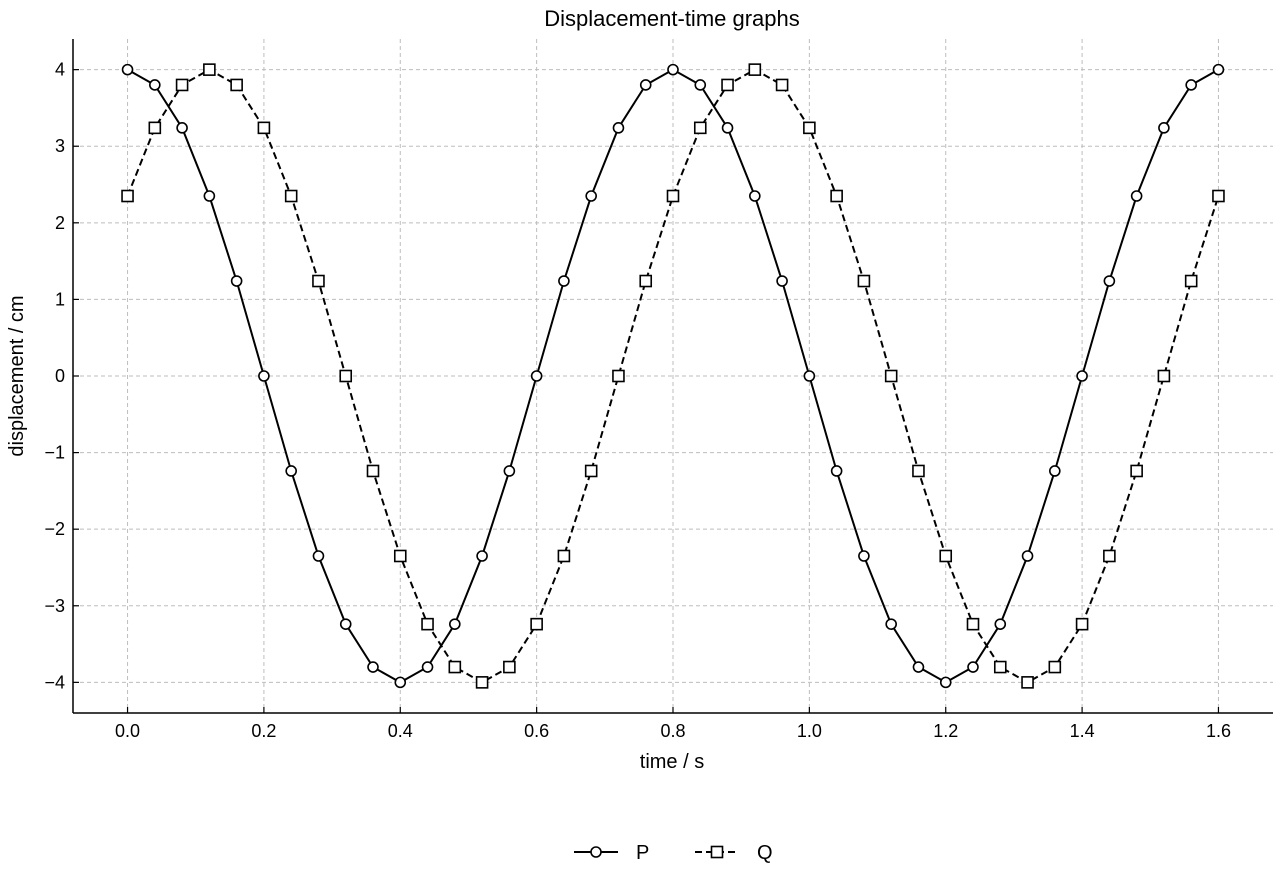 The width and height of the screenshot is (1280, 880). Describe the element at coordinates (717, 852) in the screenshot. I see `legend-marker-q` at that location.